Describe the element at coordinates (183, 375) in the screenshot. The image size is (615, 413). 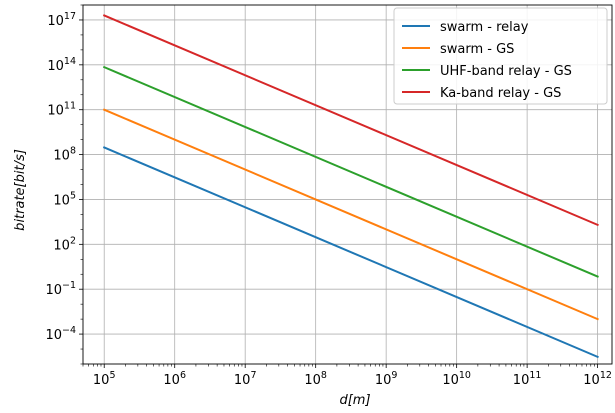
I see `x-tick-exponent: 6` at that location.